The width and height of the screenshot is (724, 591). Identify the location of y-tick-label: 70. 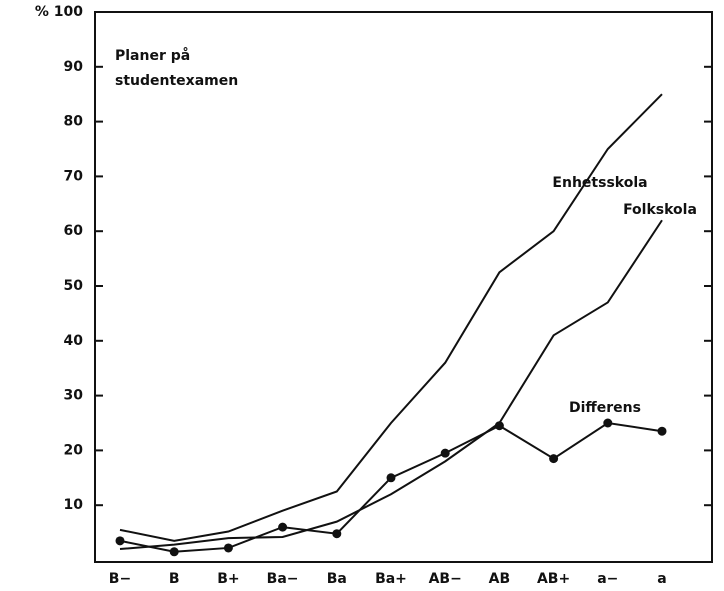
(74, 176).